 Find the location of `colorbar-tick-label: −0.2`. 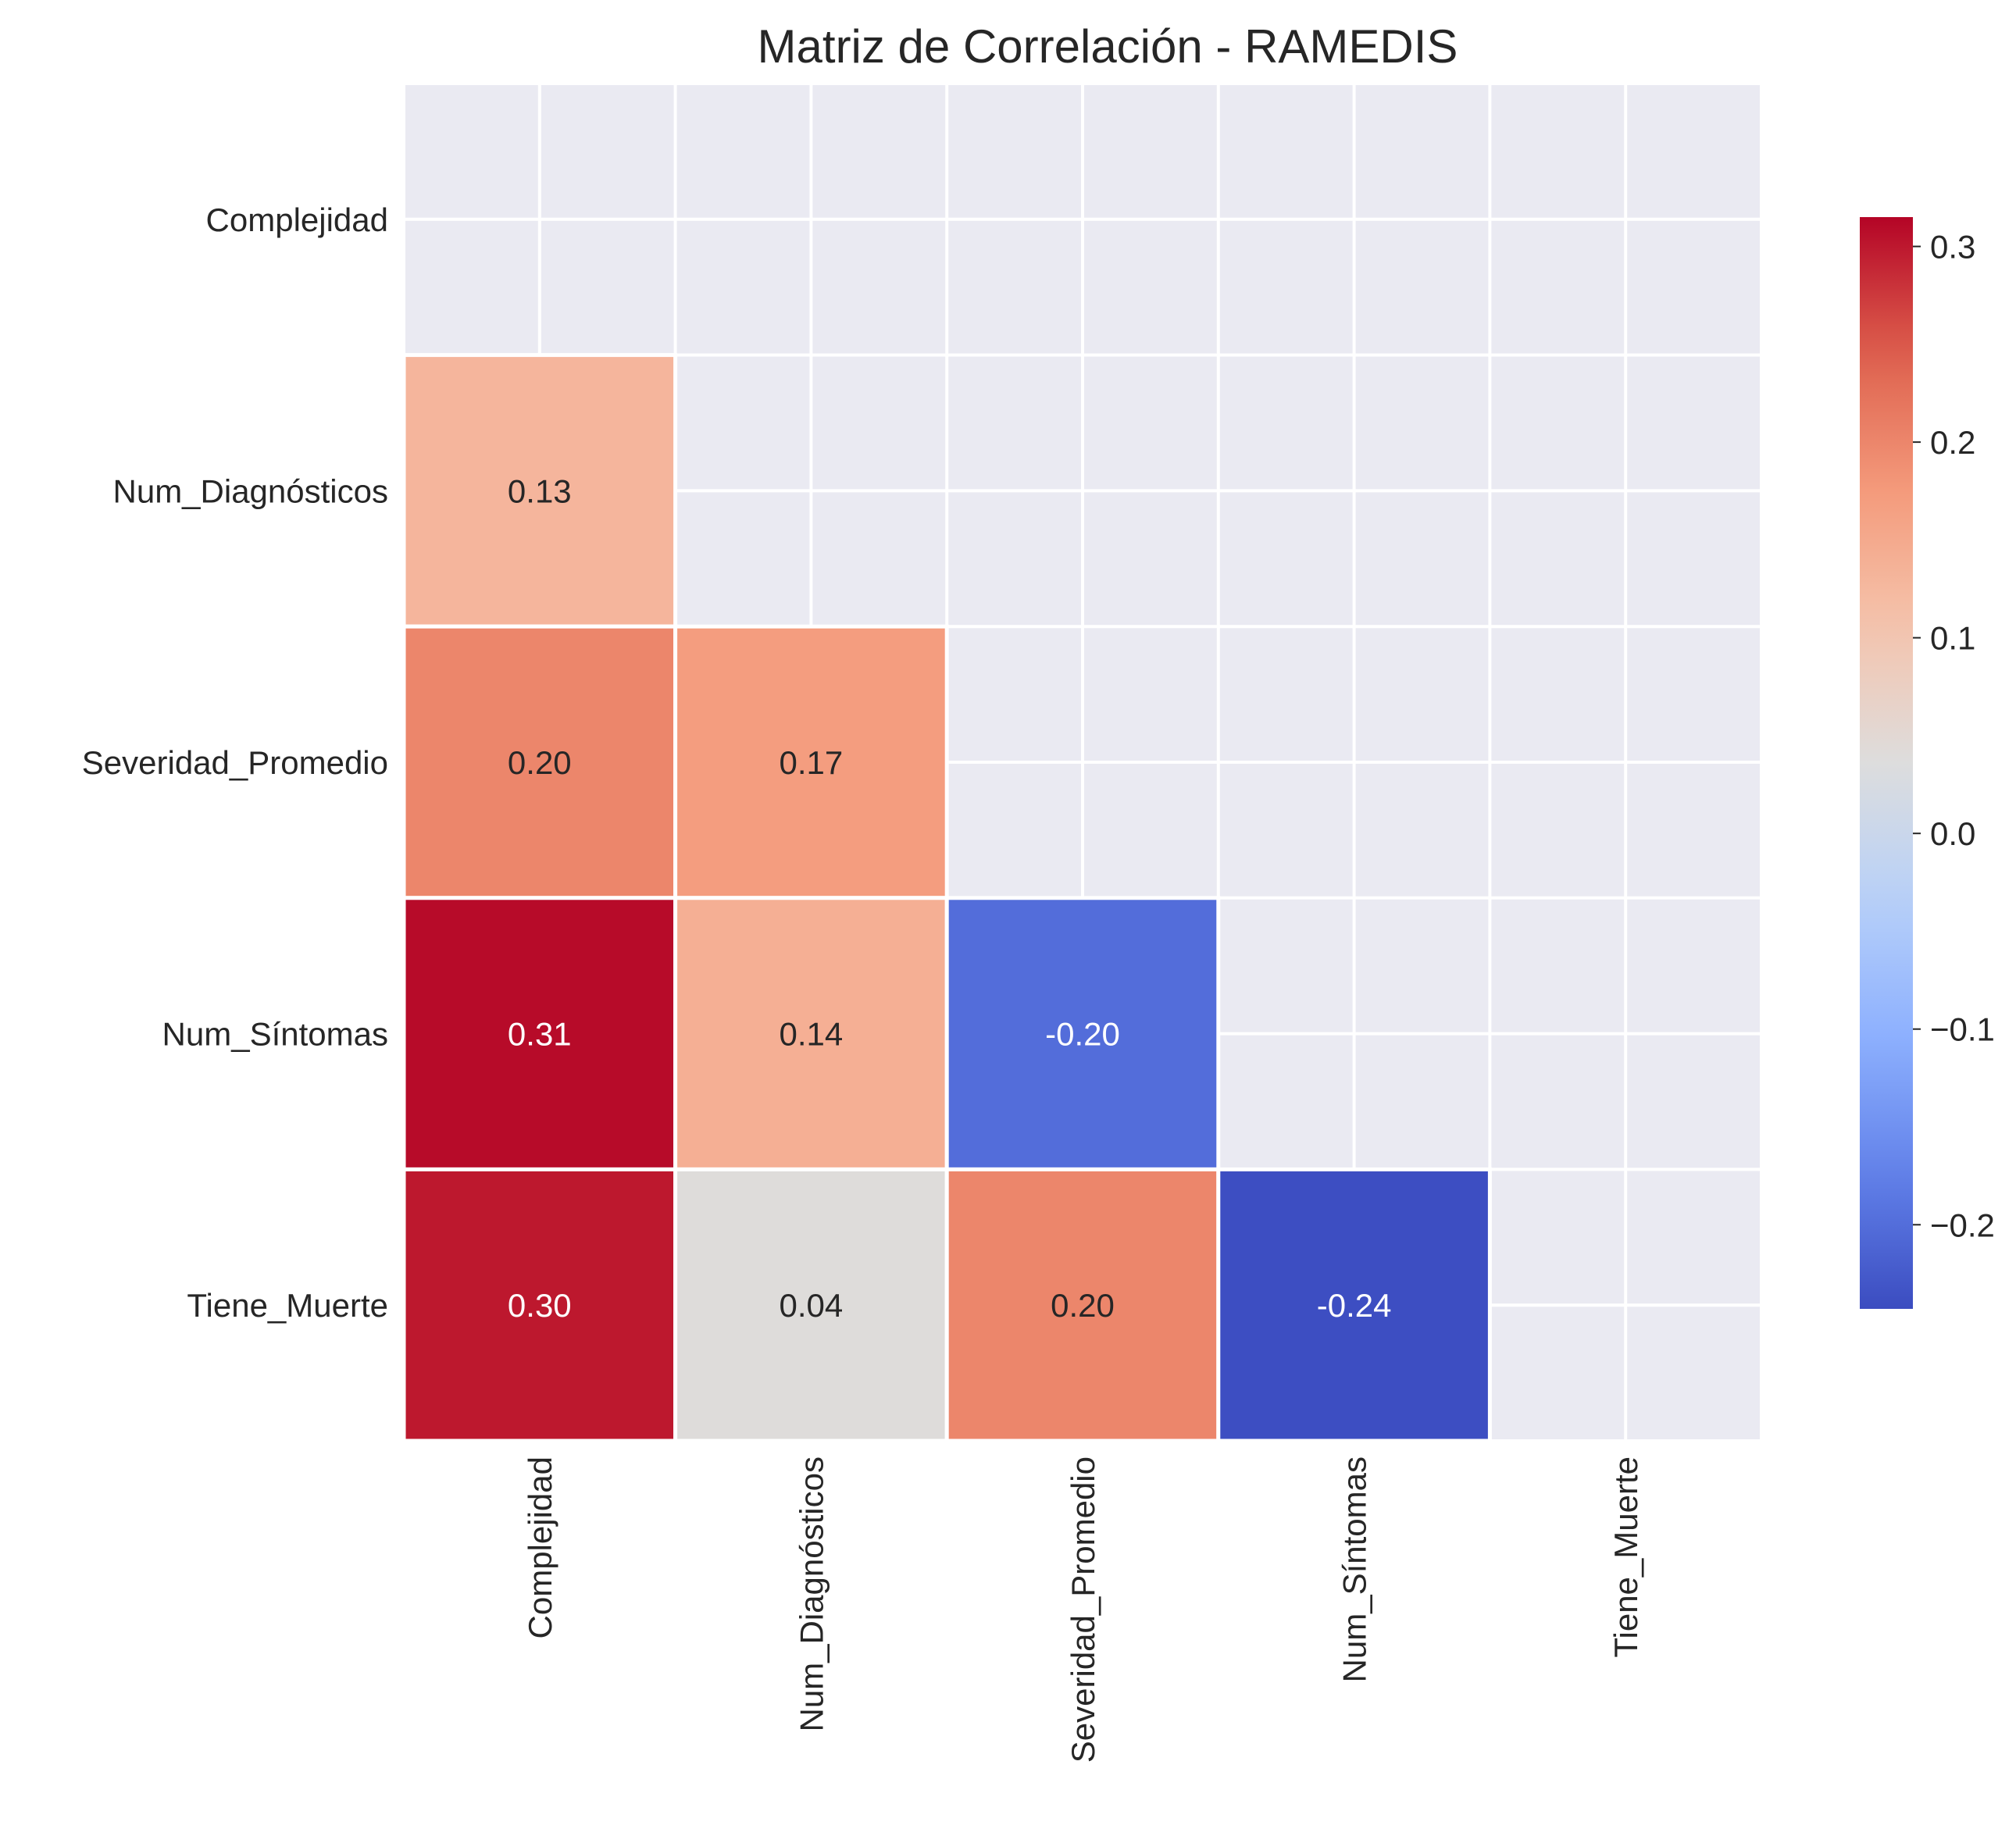

colorbar-tick-label: −0.2 is located at coordinates (1963, 1225).